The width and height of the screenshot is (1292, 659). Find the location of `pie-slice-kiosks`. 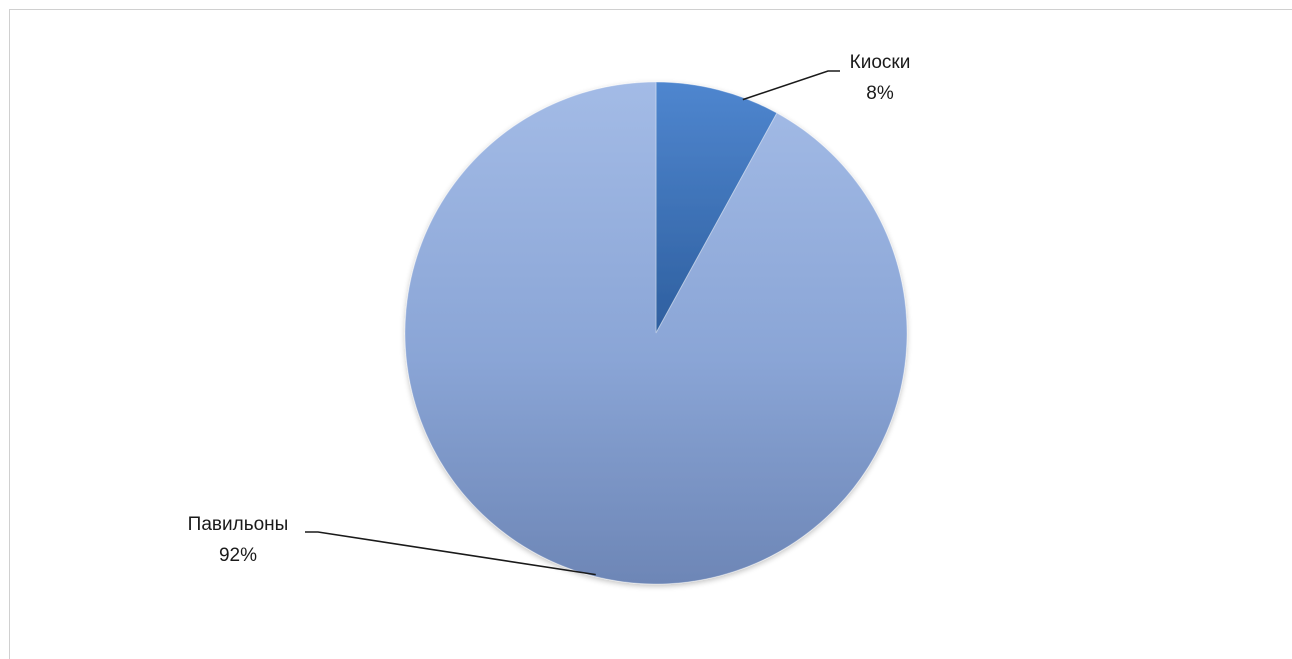

pie-slice-kiosks is located at coordinates (716, 207).